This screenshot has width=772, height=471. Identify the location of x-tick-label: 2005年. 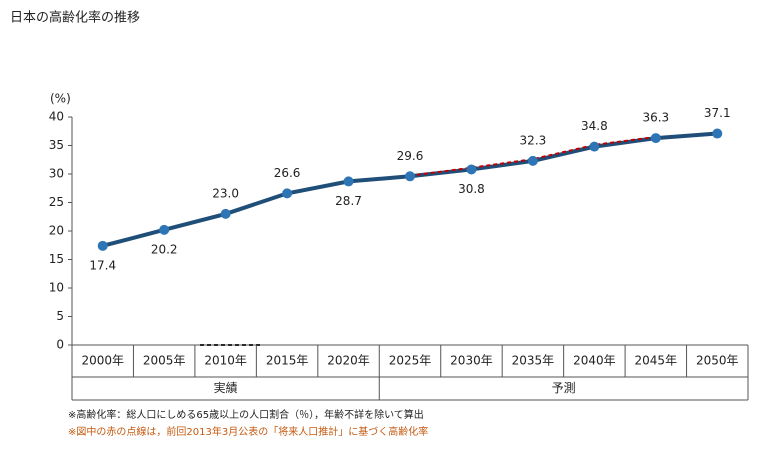
(164, 361).